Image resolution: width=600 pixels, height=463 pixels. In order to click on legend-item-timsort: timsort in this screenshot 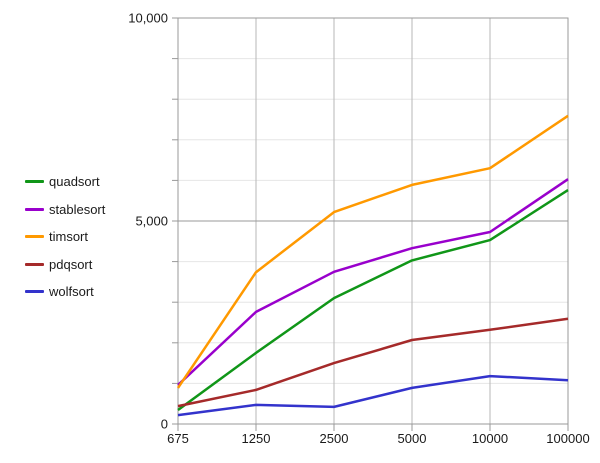, I will do `click(65, 237)`.